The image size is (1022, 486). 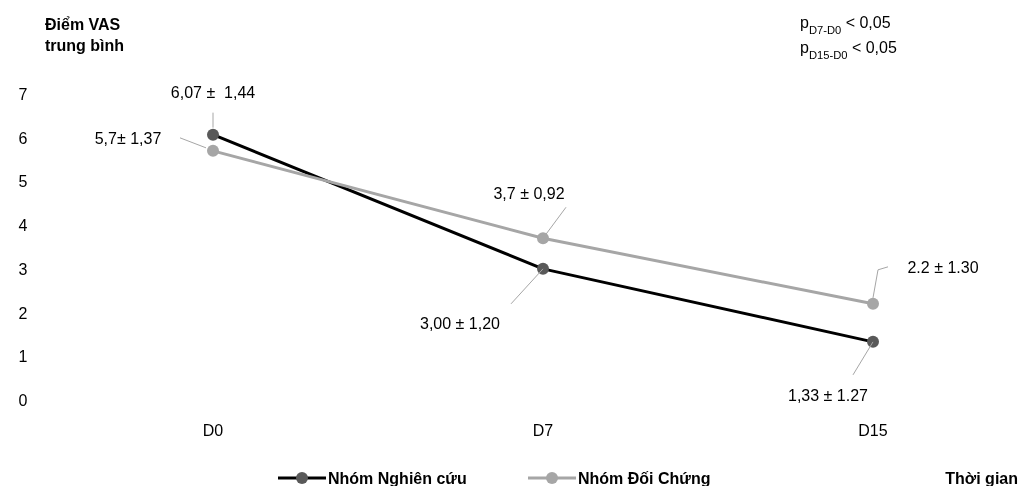 What do you see at coordinates (460, 323) in the screenshot?
I see `data-label: 3,00 ± 1,20` at bounding box center [460, 323].